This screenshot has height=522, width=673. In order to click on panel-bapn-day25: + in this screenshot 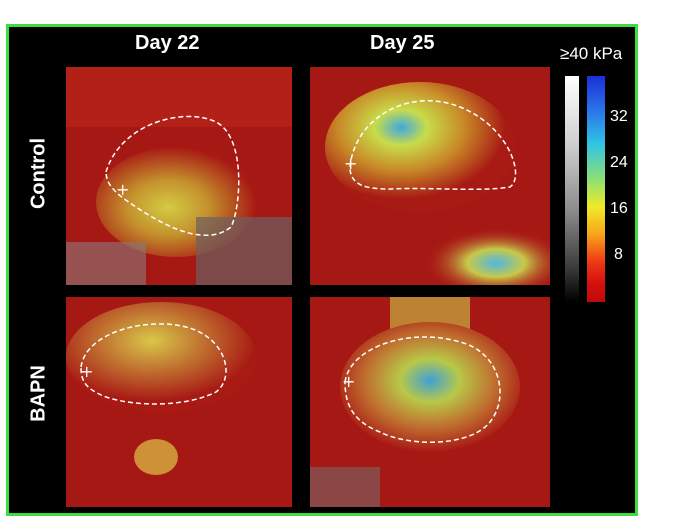, I will do `click(430, 402)`.